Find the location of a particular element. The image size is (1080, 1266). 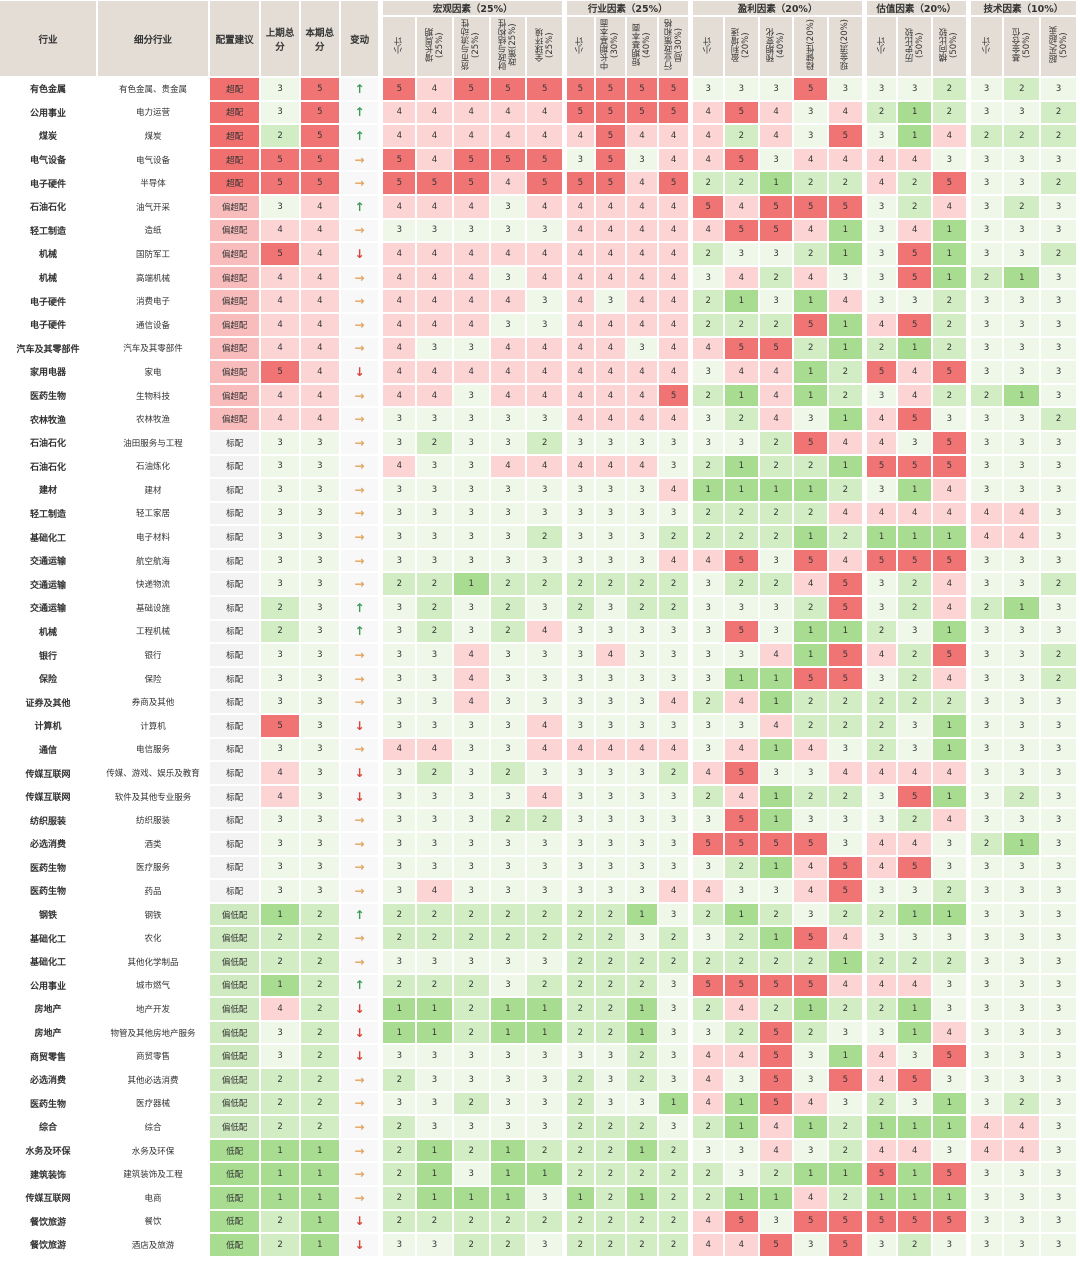

sub-industry: 通信设备 is located at coordinates (153, 325).